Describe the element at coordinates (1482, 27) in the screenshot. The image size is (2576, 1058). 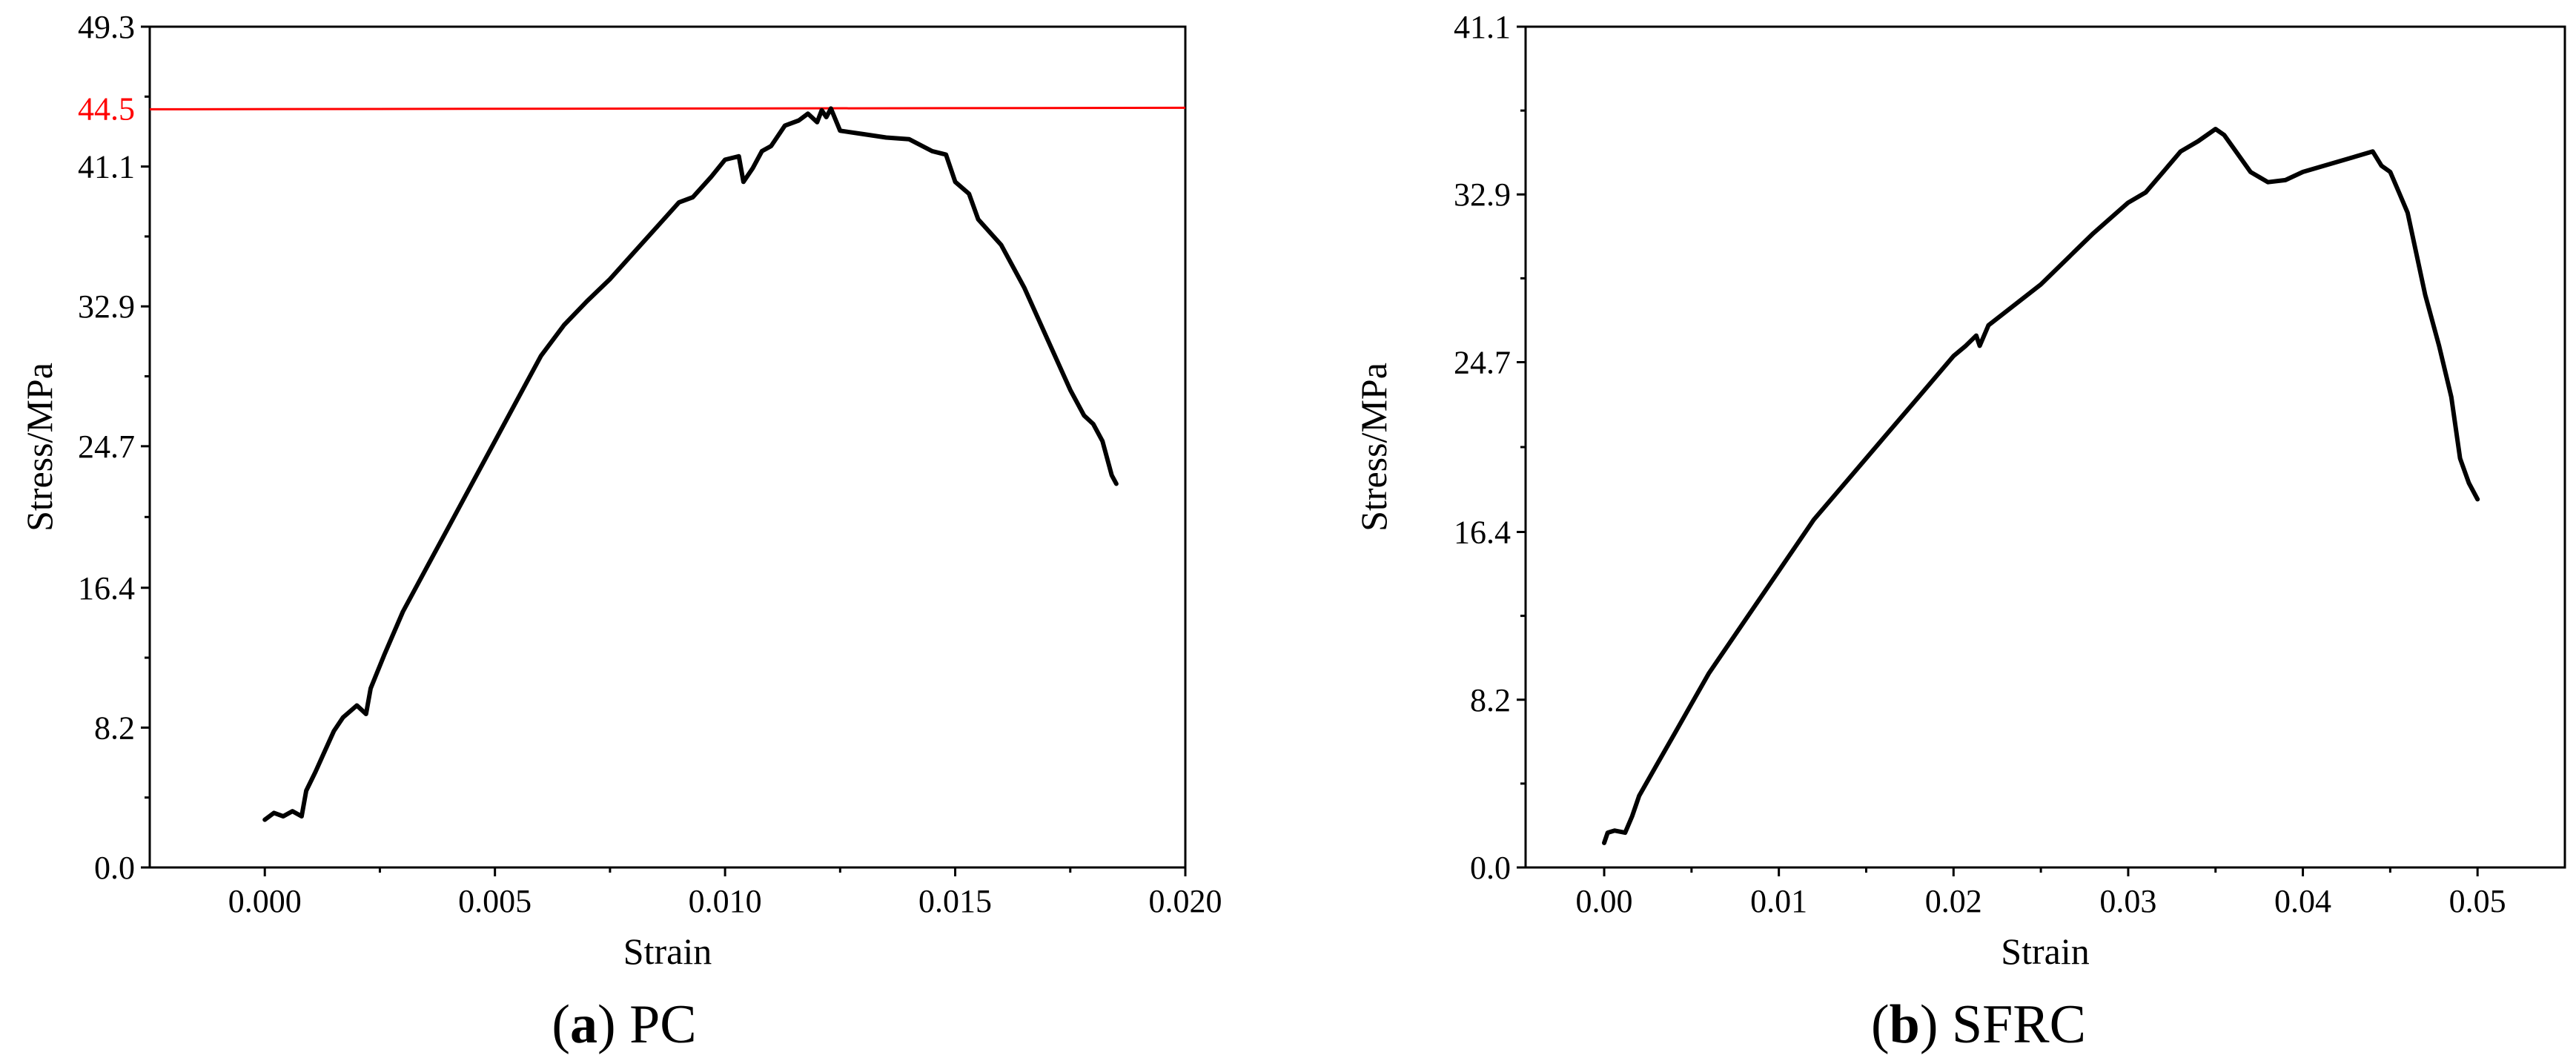
I see `chart-b-ytick-label: 41.1` at that location.